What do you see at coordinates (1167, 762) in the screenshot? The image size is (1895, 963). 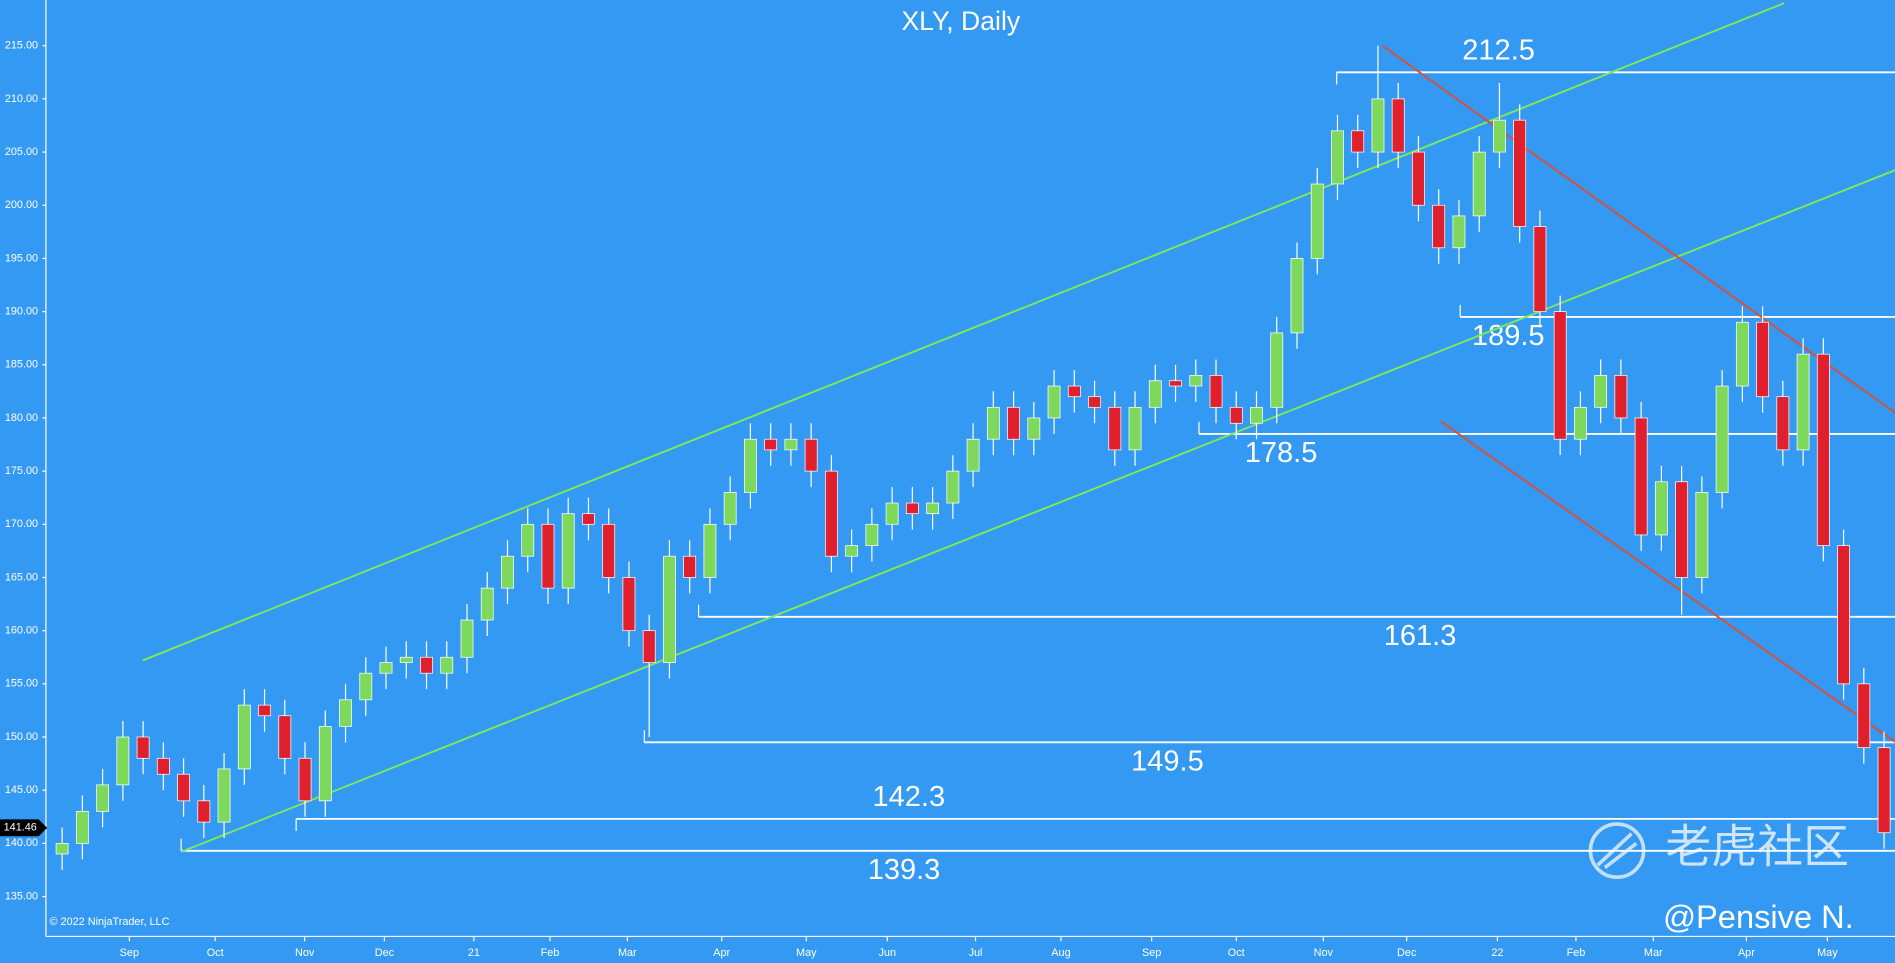 I see `level-label: 149.5` at bounding box center [1167, 762].